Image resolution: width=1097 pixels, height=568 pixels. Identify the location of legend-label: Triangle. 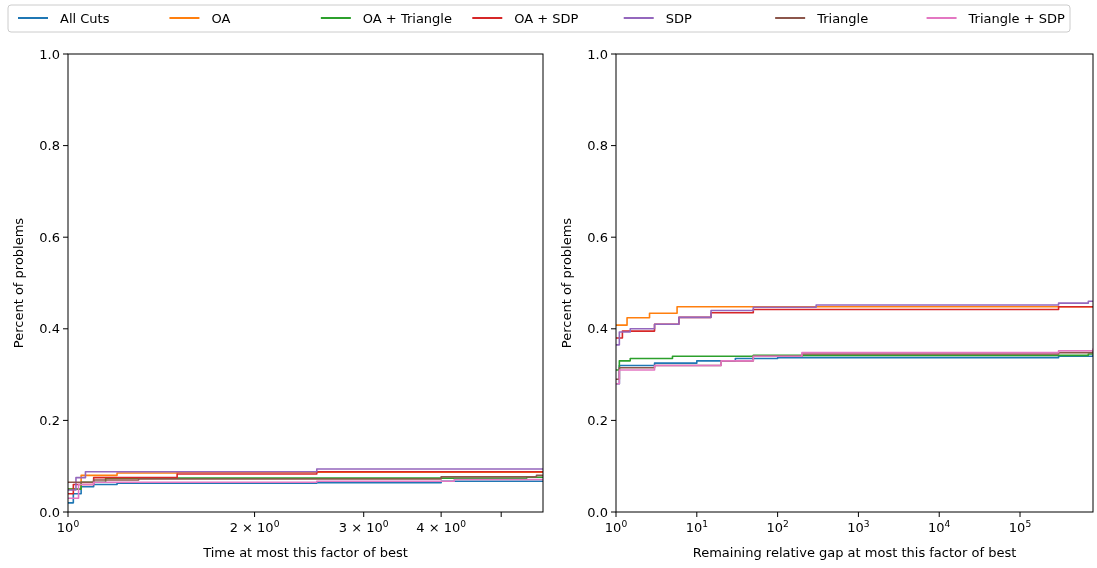
(842, 18).